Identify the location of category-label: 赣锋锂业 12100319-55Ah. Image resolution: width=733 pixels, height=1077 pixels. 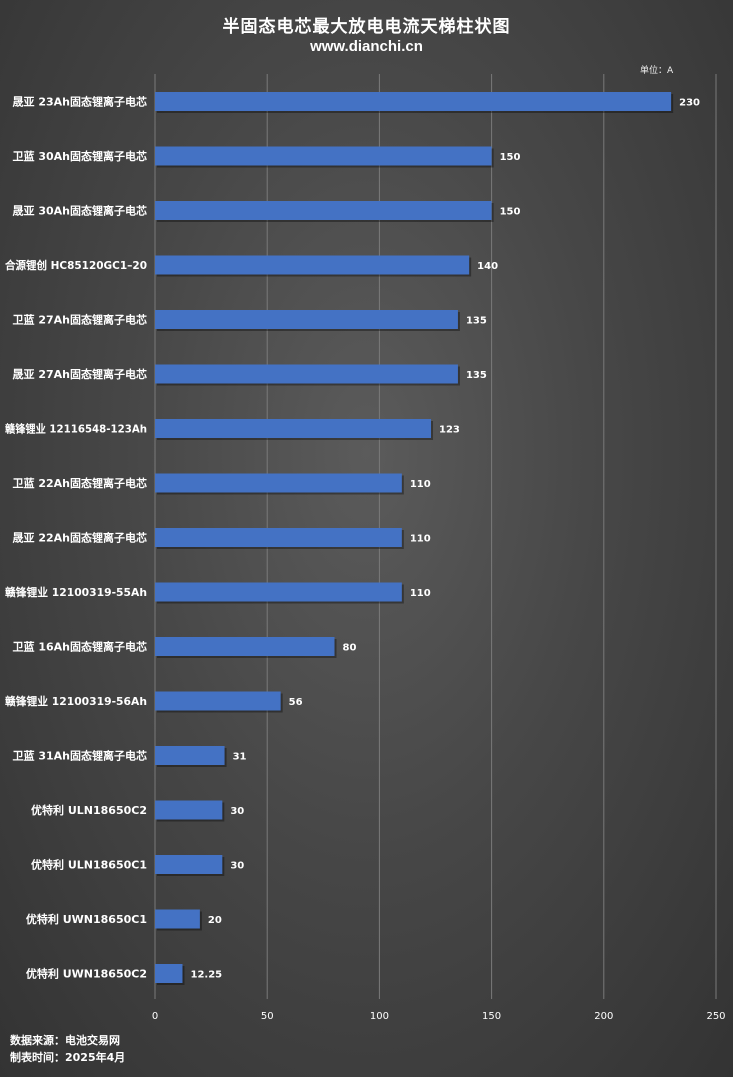
(76, 592).